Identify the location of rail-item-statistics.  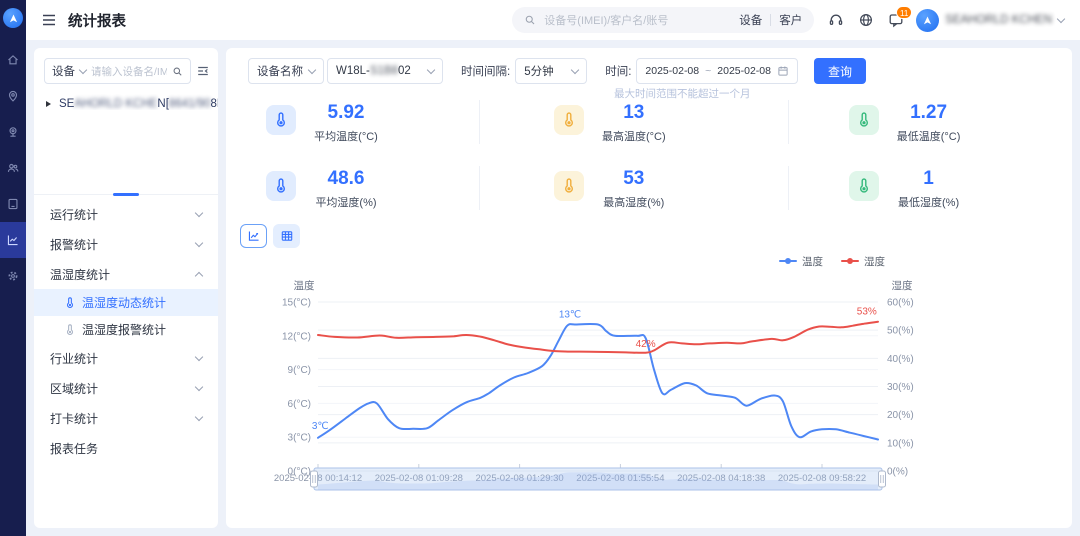
(13, 240).